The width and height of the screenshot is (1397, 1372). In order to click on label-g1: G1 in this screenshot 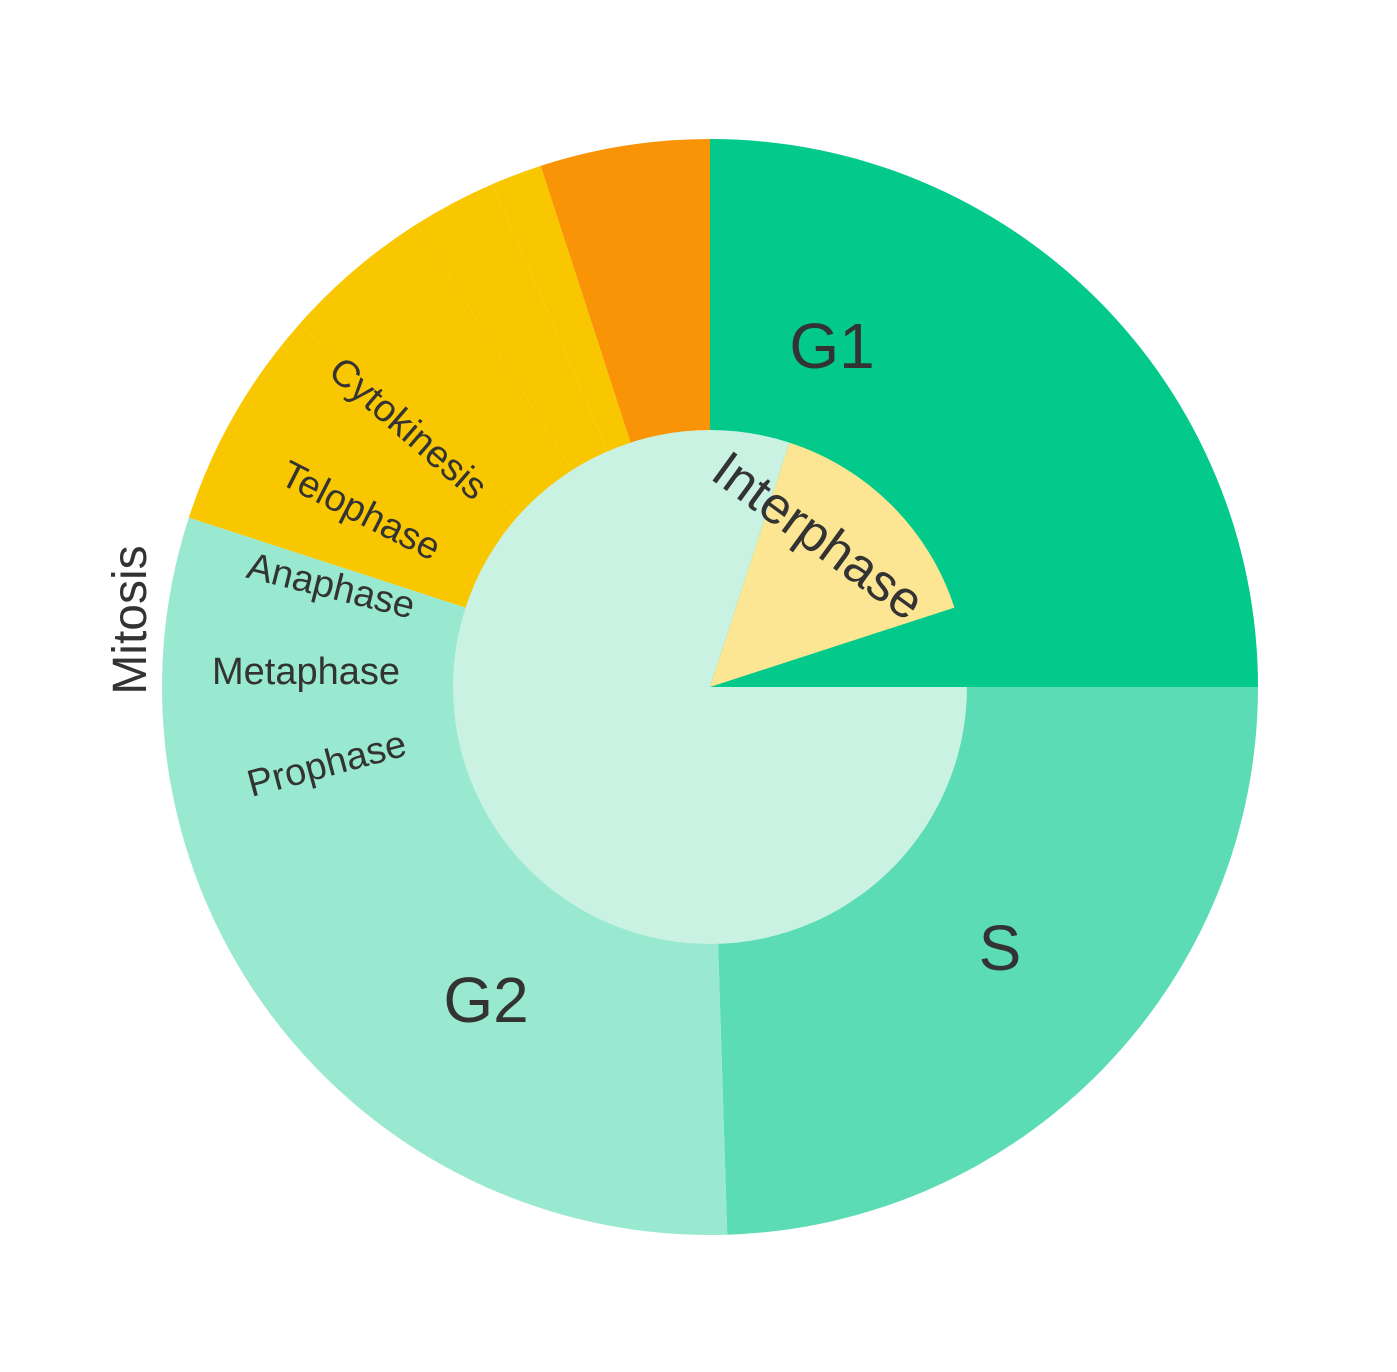, I will do `click(831, 346)`.